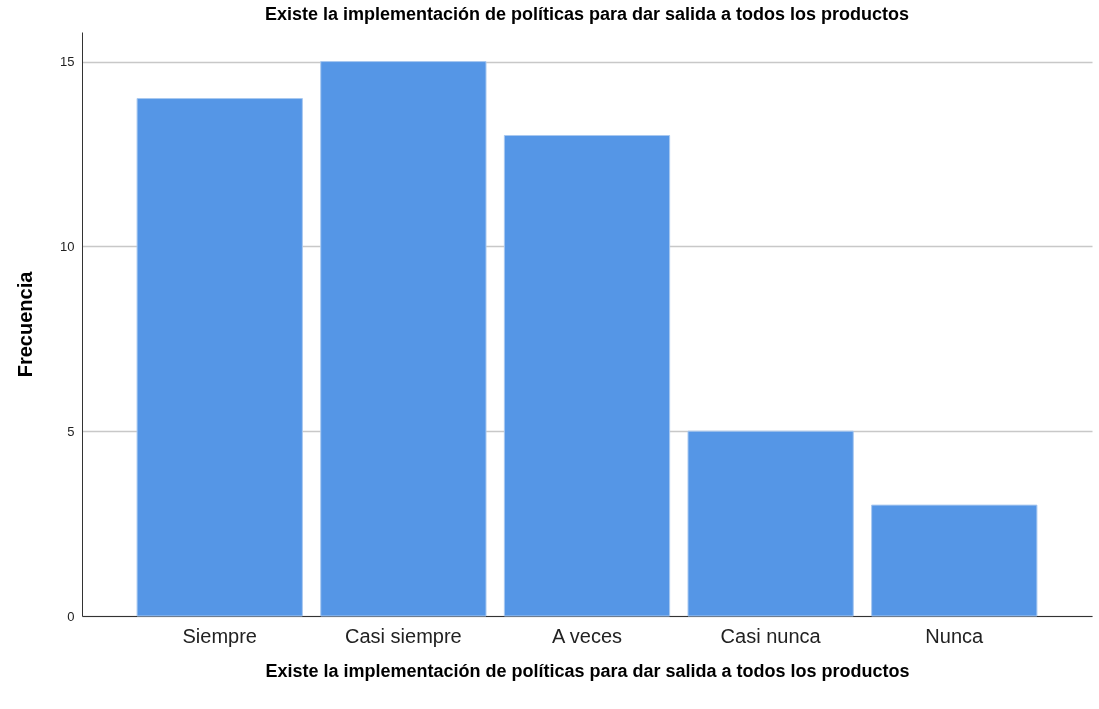 The width and height of the screenshot is (1099, 709). I want to click on x-tick-label: Nunca, so click(955, 635).